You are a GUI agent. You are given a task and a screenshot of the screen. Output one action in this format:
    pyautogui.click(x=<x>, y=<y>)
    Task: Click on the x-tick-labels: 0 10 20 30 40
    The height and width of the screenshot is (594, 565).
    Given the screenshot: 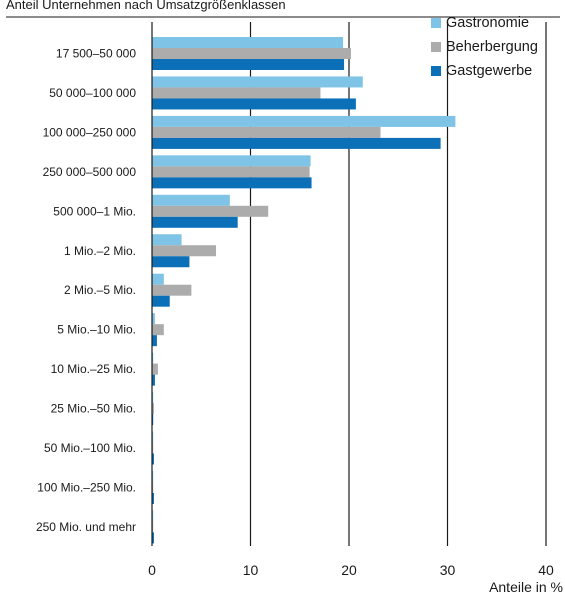 What is the action you would take?
    pyautogui.click(x=351, y=570)
    